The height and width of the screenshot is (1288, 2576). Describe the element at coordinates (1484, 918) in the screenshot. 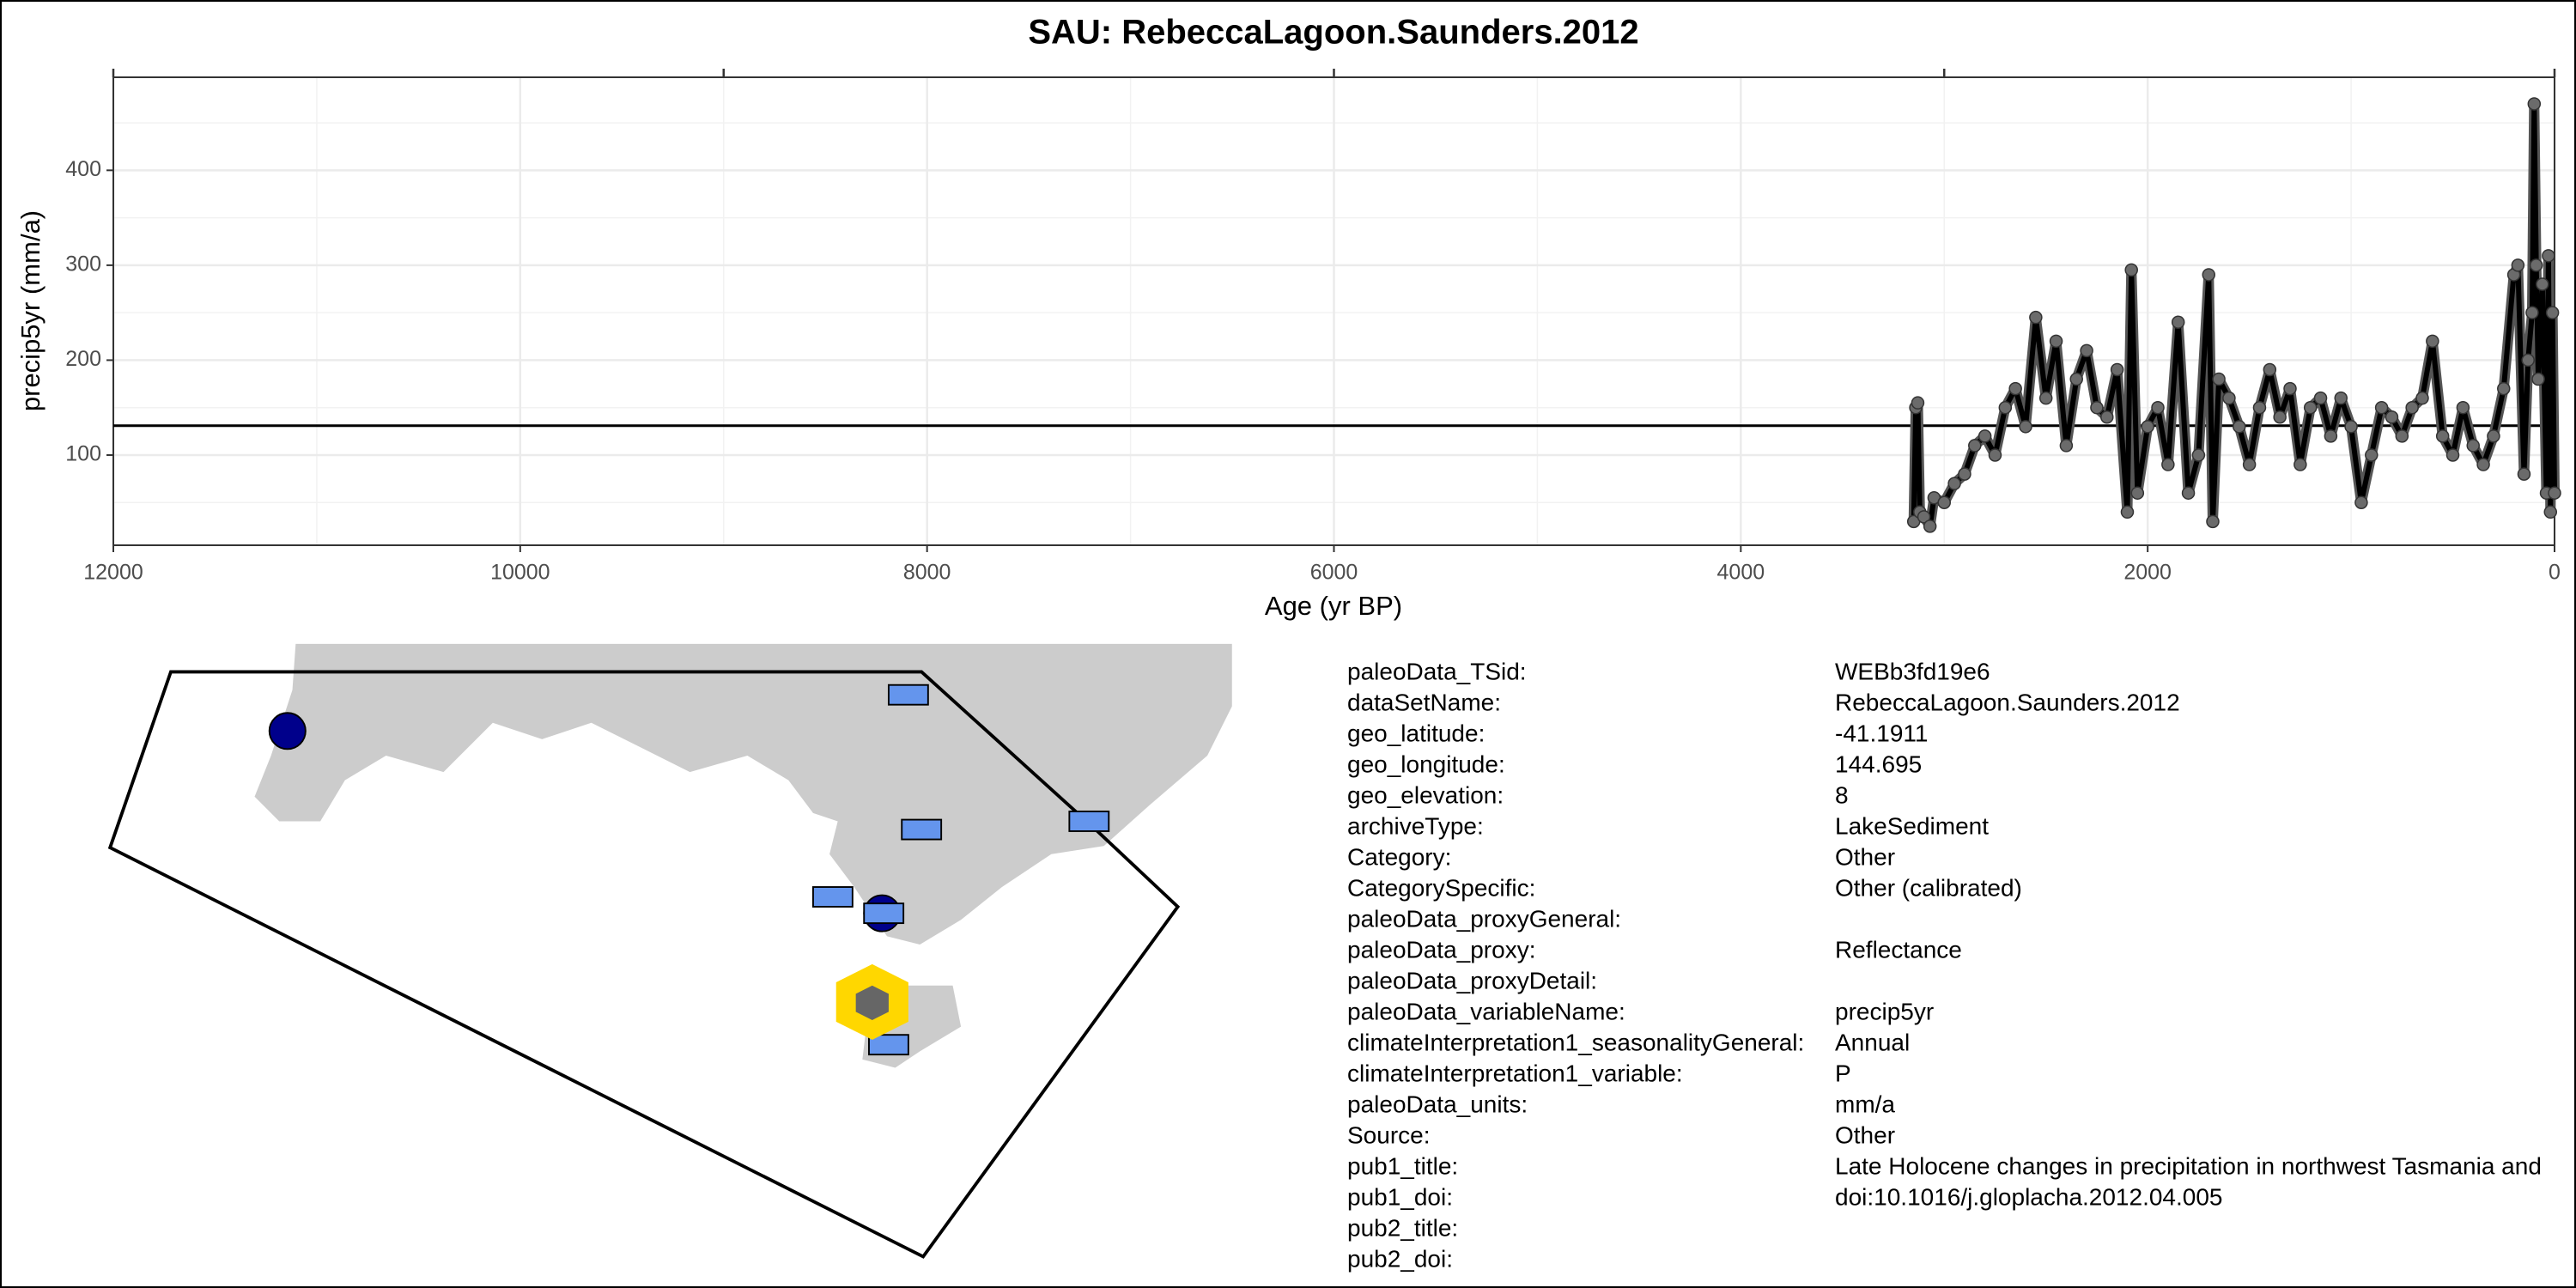

I see `metadata-key: paleoData_proxyGeneral:` at that location.